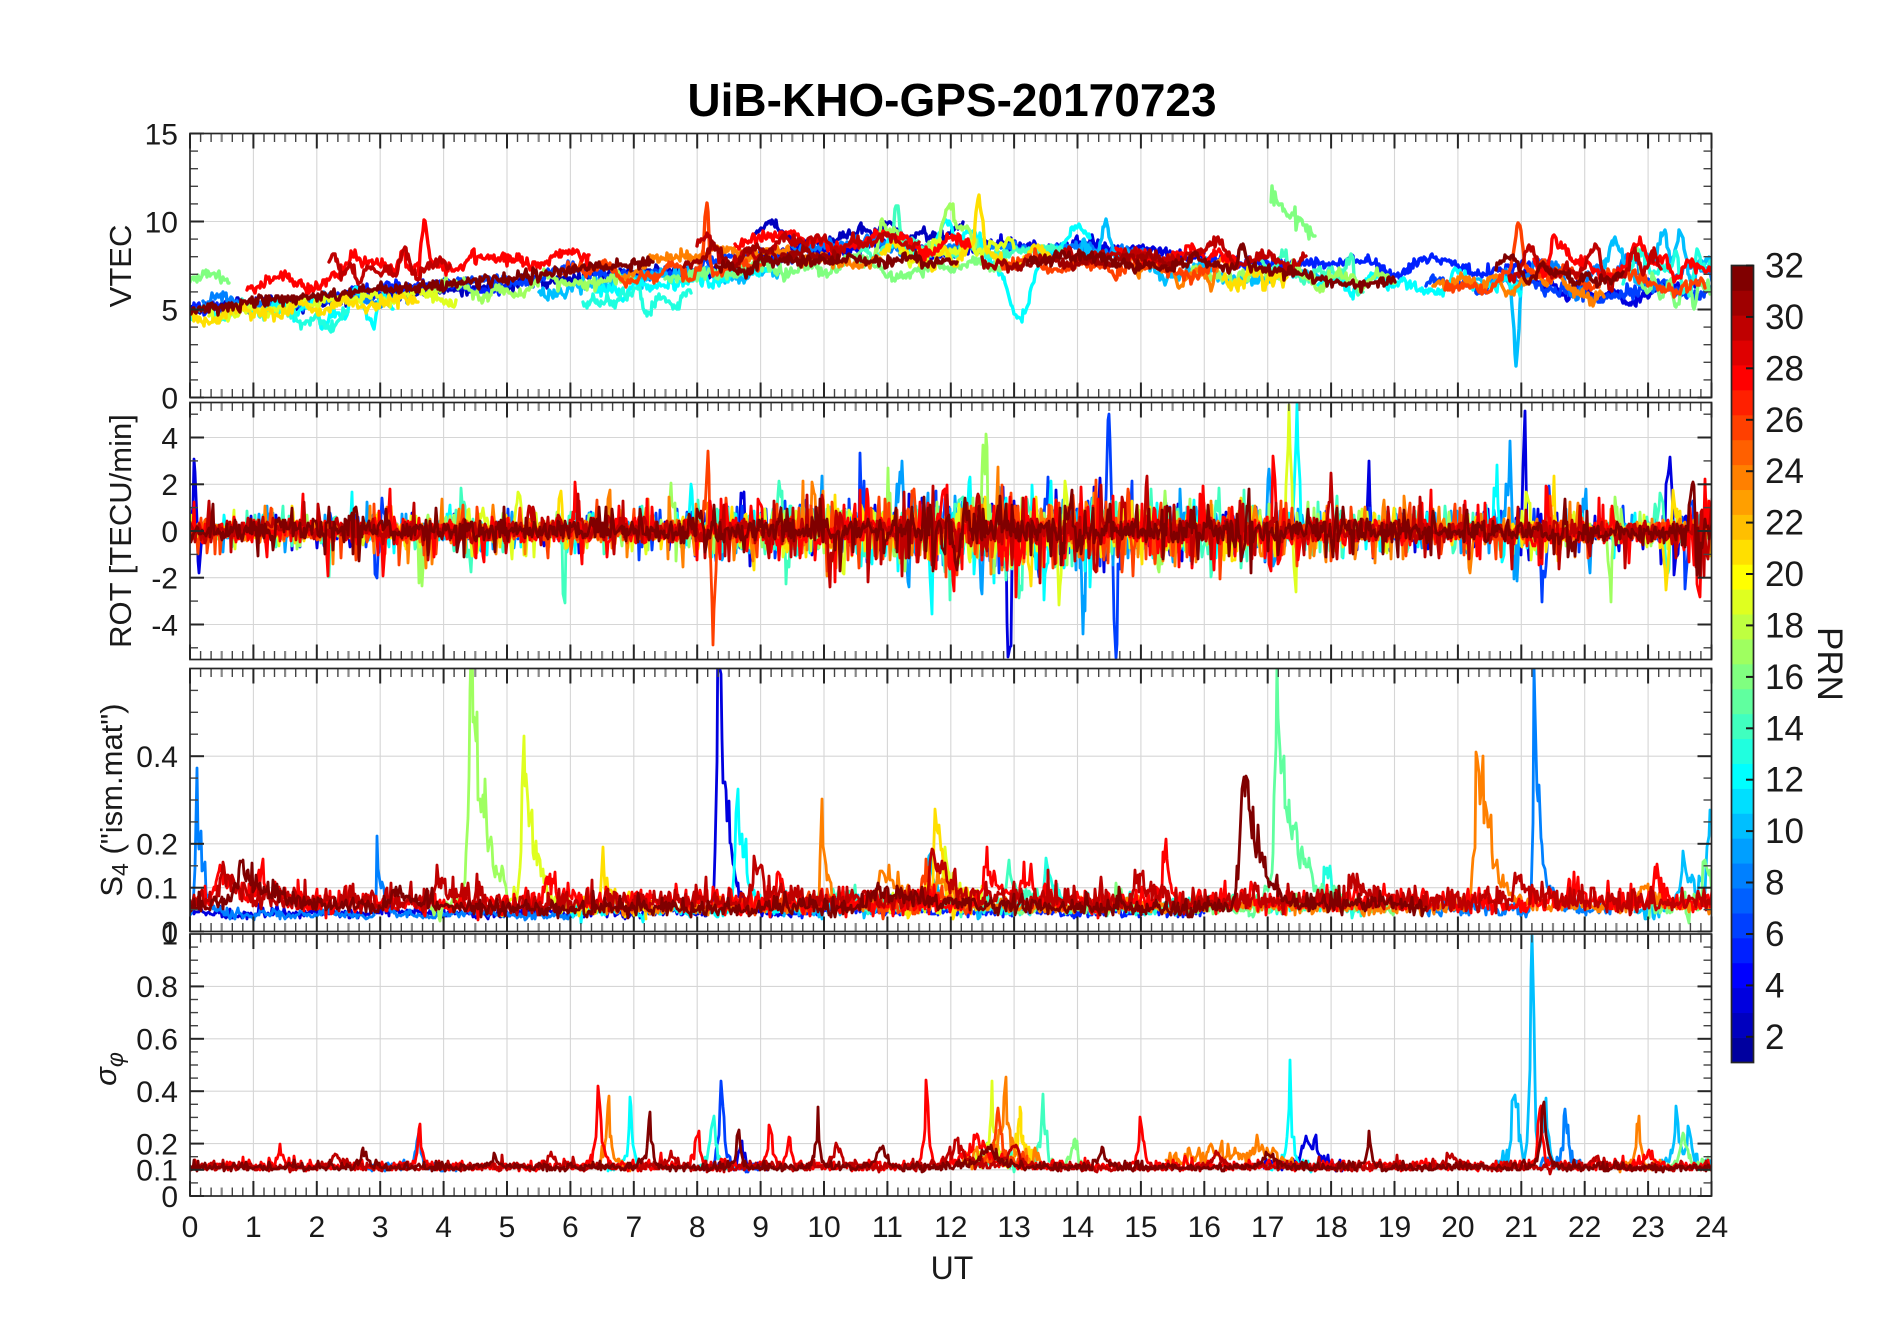  Describe the element at coordinates (1829, 664) in the screenshot. I see `svg-text: PRN` at that location.